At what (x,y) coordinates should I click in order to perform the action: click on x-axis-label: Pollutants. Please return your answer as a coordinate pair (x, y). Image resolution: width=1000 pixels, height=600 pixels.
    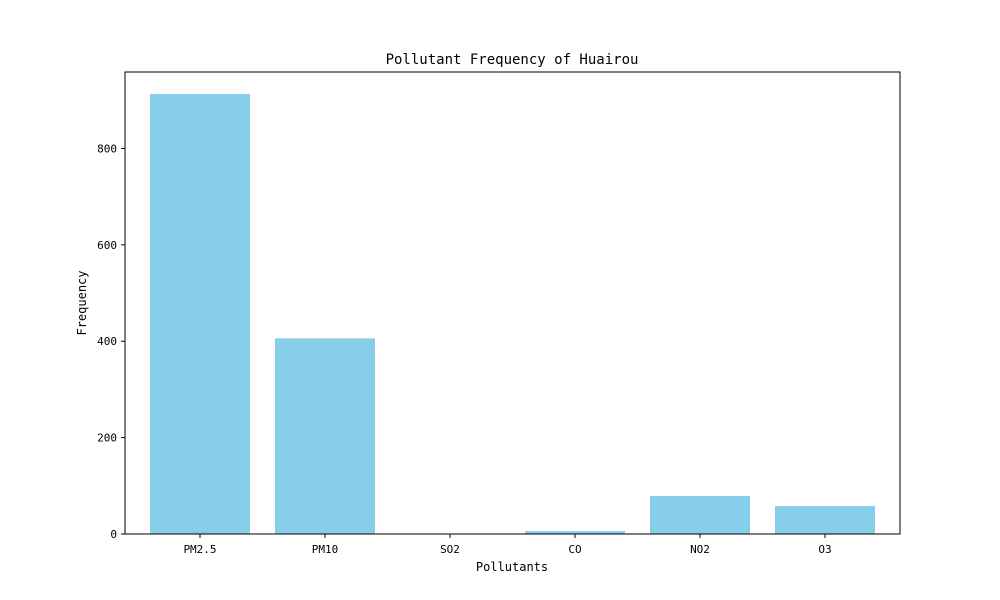
    Looking at the image, I should click on (512, 567).